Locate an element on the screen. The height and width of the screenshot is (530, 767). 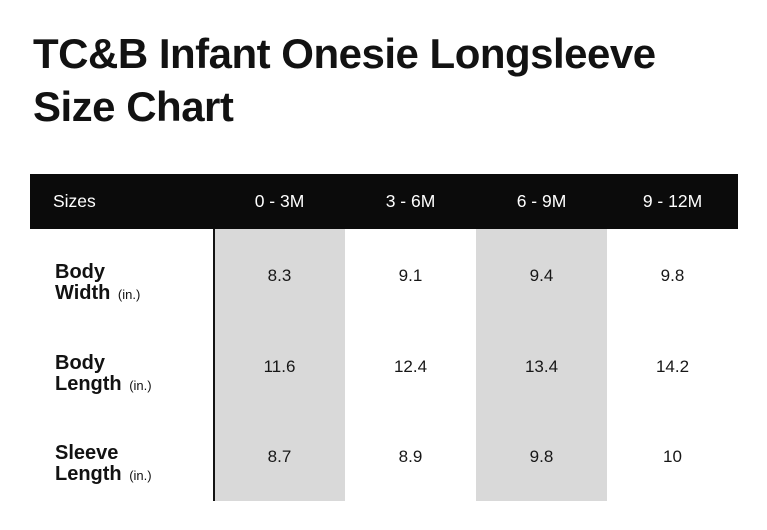
table-header-row: Sizes 0 - 3M 3 - 6M 6 - 9M 9 - 12M is located at coordinates (384, 201).